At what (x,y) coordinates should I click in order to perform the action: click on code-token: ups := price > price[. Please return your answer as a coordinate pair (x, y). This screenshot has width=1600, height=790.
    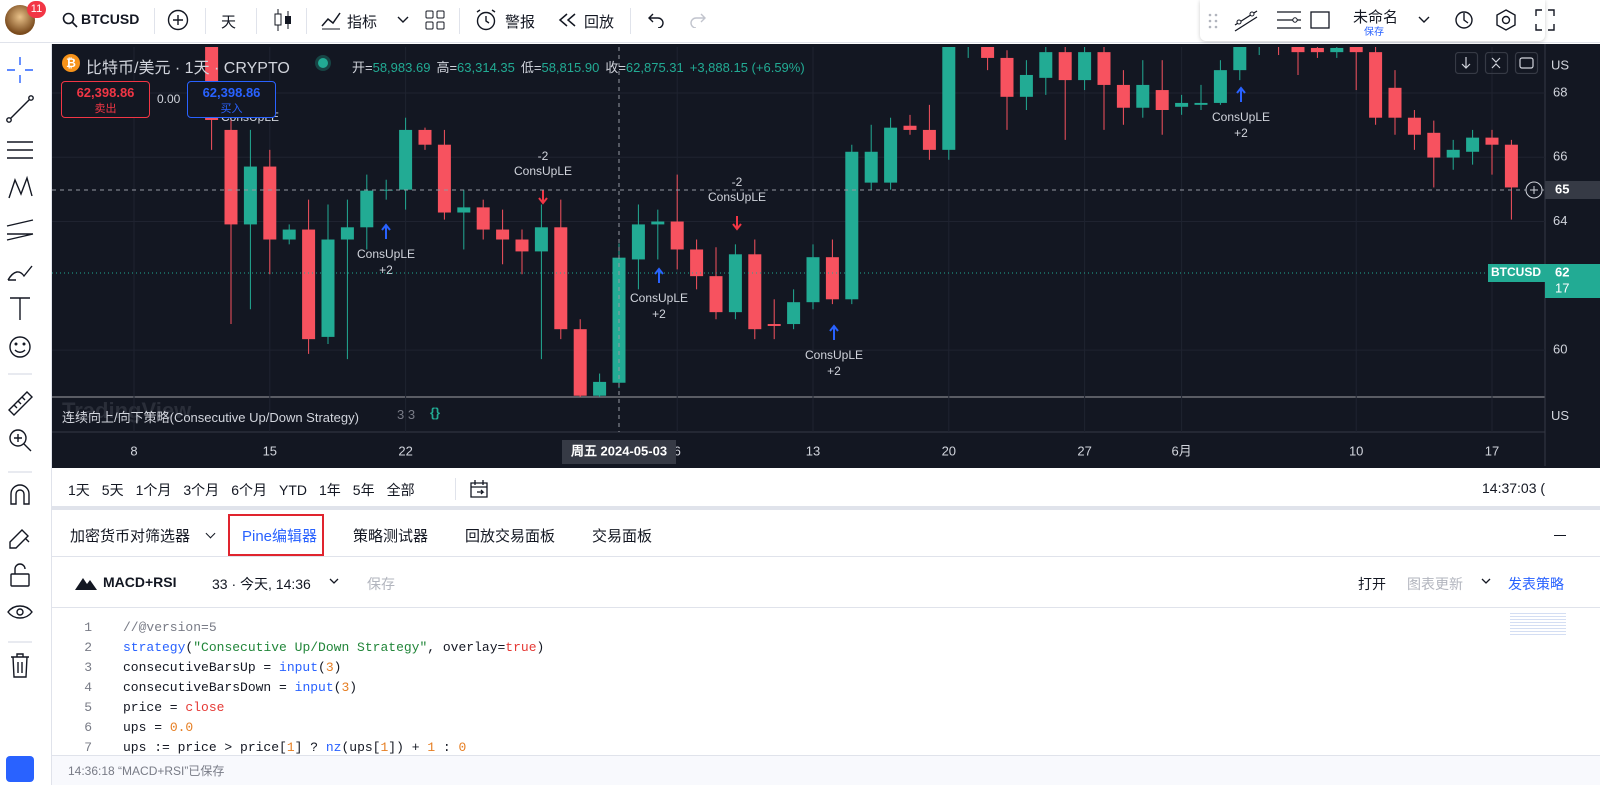
    Looking at the image, I should click on (205, 747).